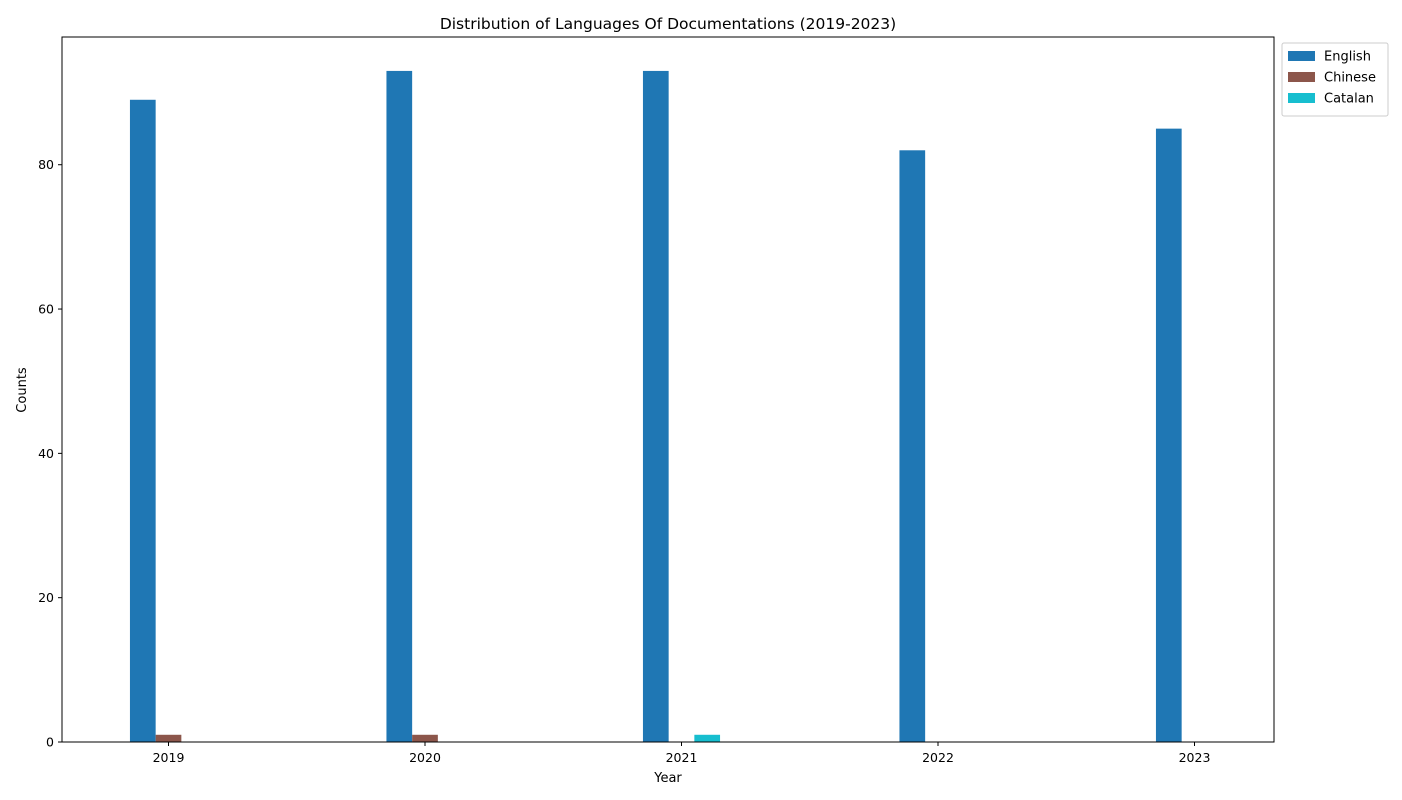 This screenshot has height=800, width=1402. Describe the element at coordinates (1350, 78) in the screenshot. I see `legend-label-chinese: Chinese` at that location.